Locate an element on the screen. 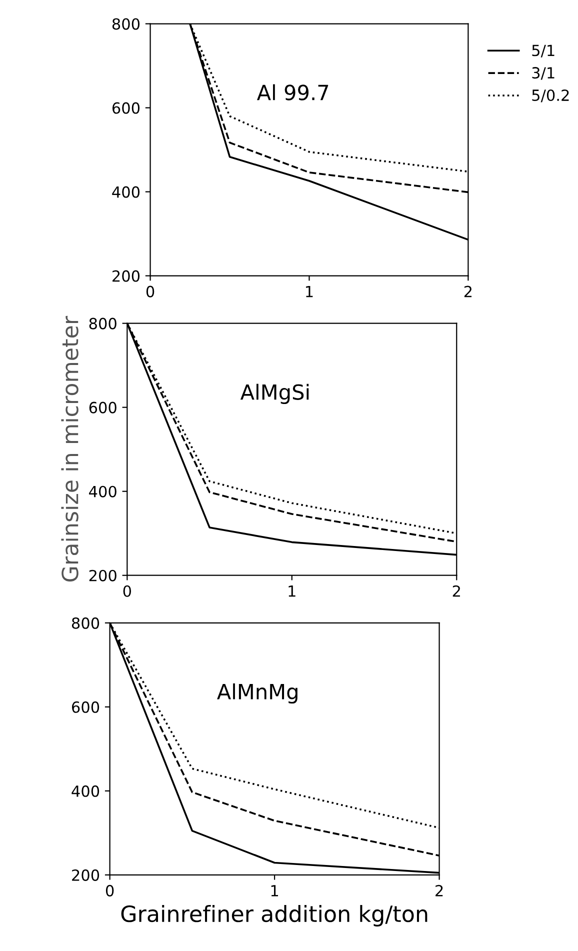 The width and height of the screenshot is (578, 951). y-axis-title: Grainsize in micrometer is located at coordinates (69, 449).